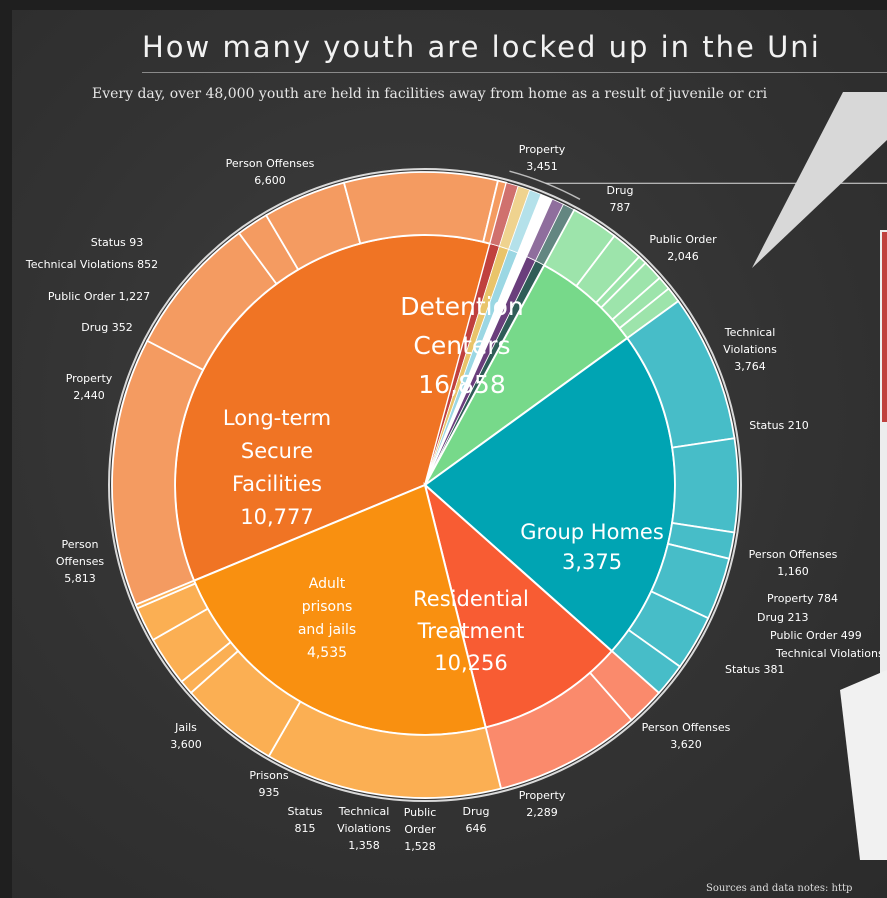 The width and height of the screenshot is (887, 898). What do you see at coordinates (470, 663) in the screenshot?
I see `category-label-line: 10,256` at bounding box center [470, 663].